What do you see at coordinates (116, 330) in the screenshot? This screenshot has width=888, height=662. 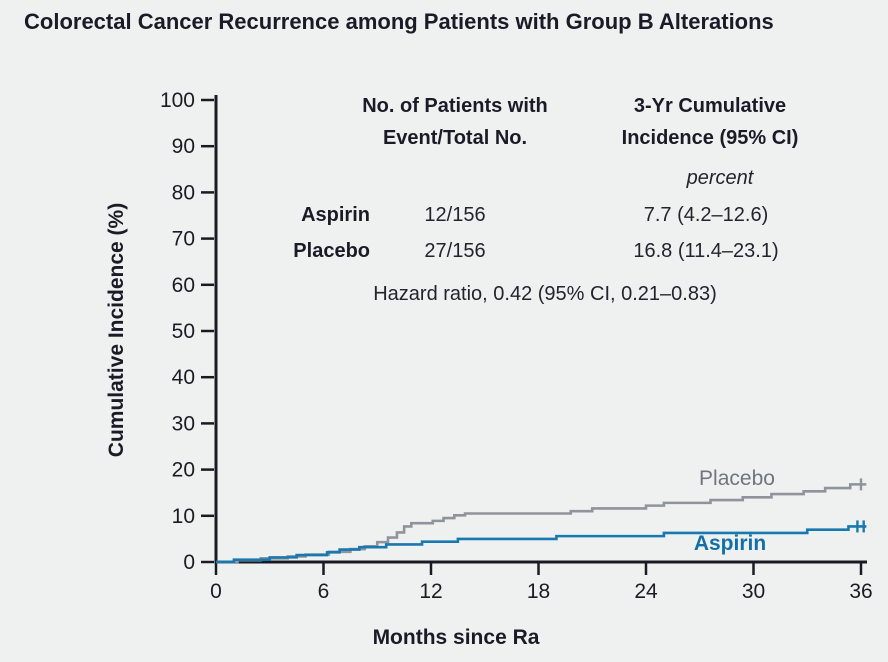 I see `y-axis-label: Cumulative Incidence (%)` at bounding box center [116, 330].